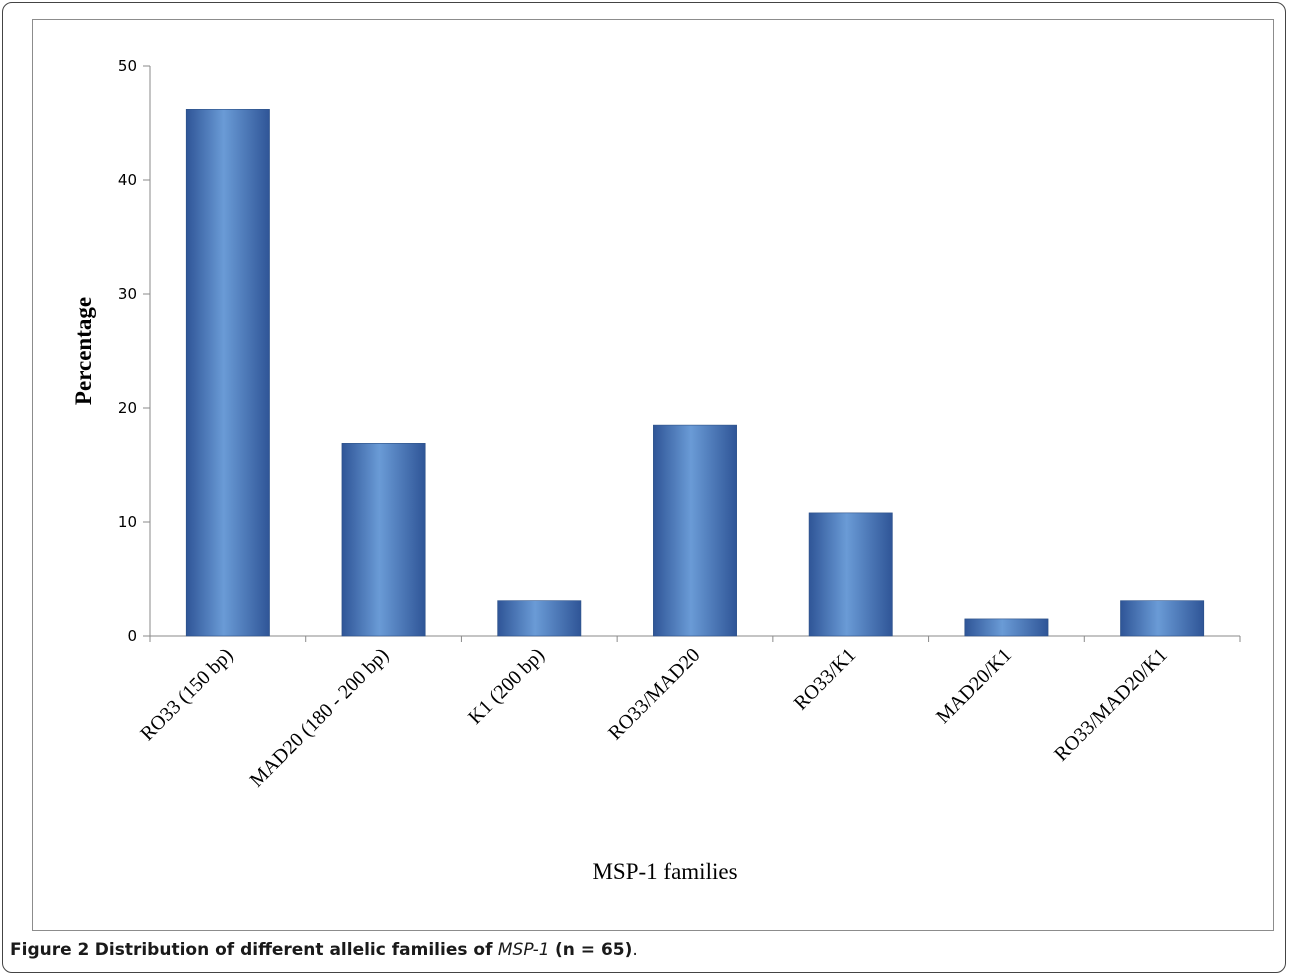 This screenshot has width=1290, height=977. Describe the element at coordinates (83, 351) in the screenshot. I see `y-axis-title: Percentage` at that location.